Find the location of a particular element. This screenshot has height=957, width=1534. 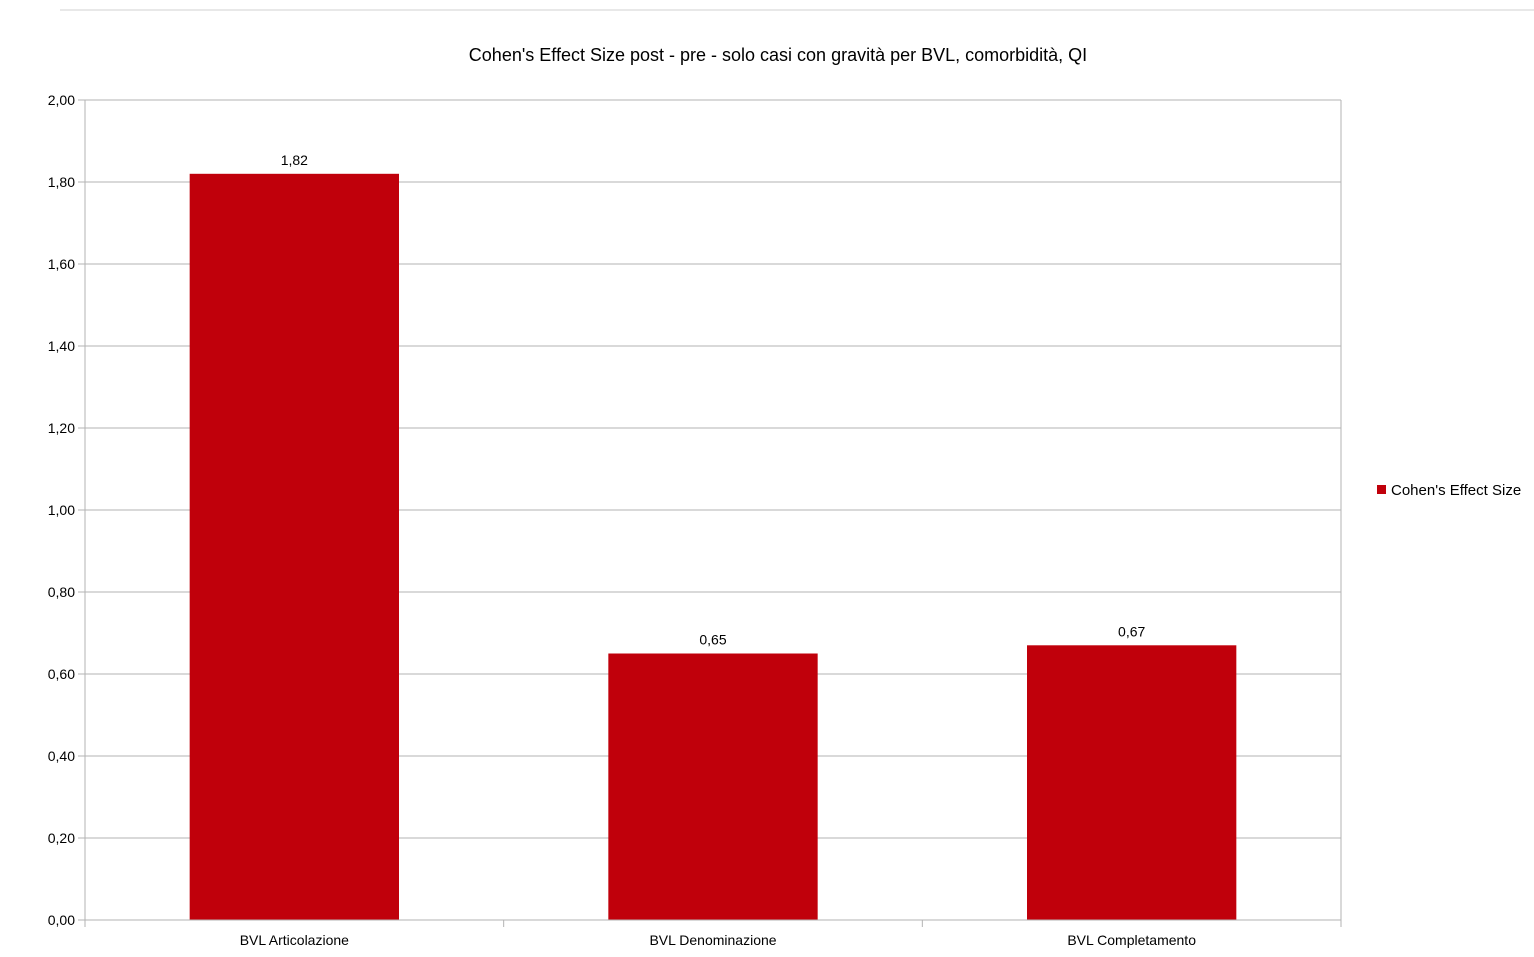

bar-value-label: 1,82 is located at coordinates (294, 160).